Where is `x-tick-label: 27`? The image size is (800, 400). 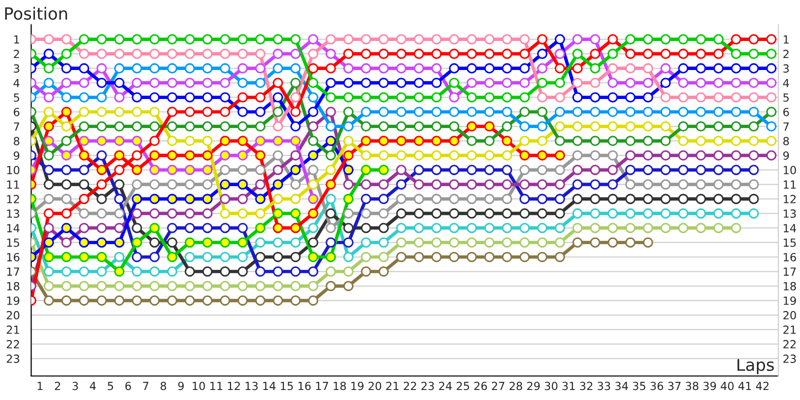 x-tick-label: 27 is located at coordinates (498, 386).